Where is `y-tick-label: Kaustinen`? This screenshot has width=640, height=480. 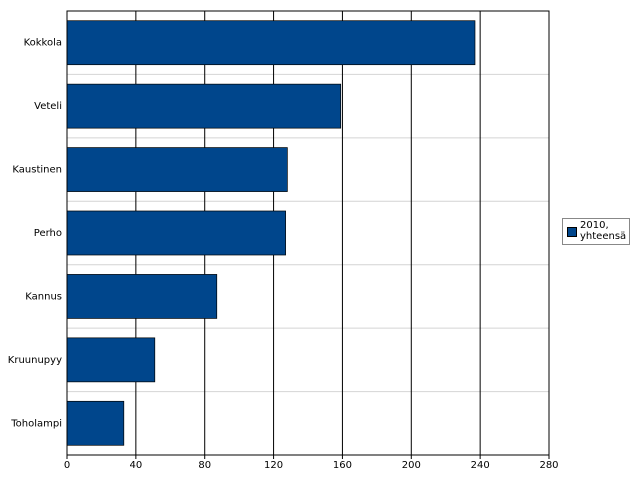 y-tick-label: Kaustinen is located at coordinates (37, 170).